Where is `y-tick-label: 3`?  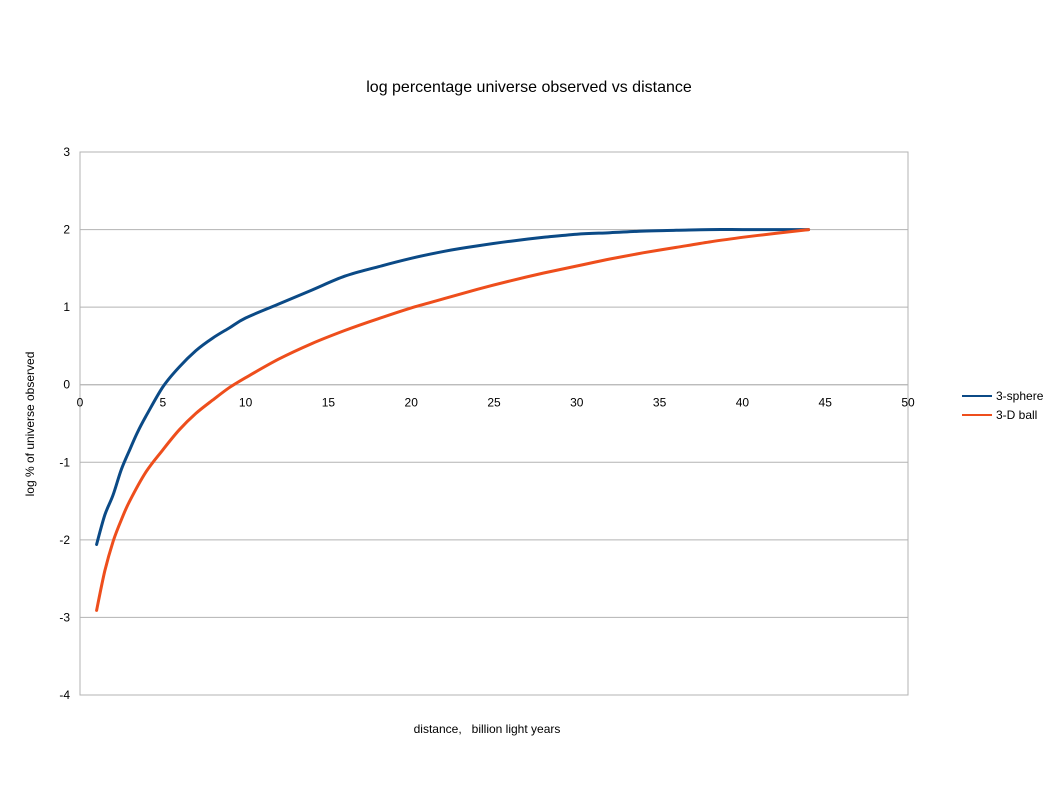
y-tick-label: 3 is located at coordinates (66, 152).